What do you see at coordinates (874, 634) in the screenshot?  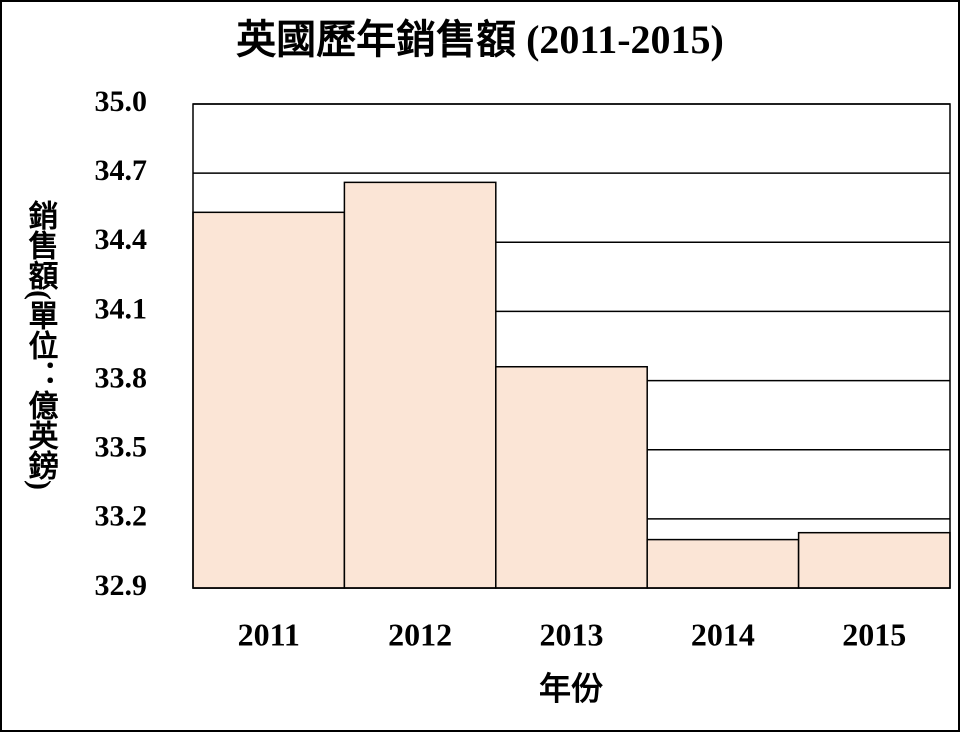 I see `x-tick-label: 2015` at bounding box center [874, 634].